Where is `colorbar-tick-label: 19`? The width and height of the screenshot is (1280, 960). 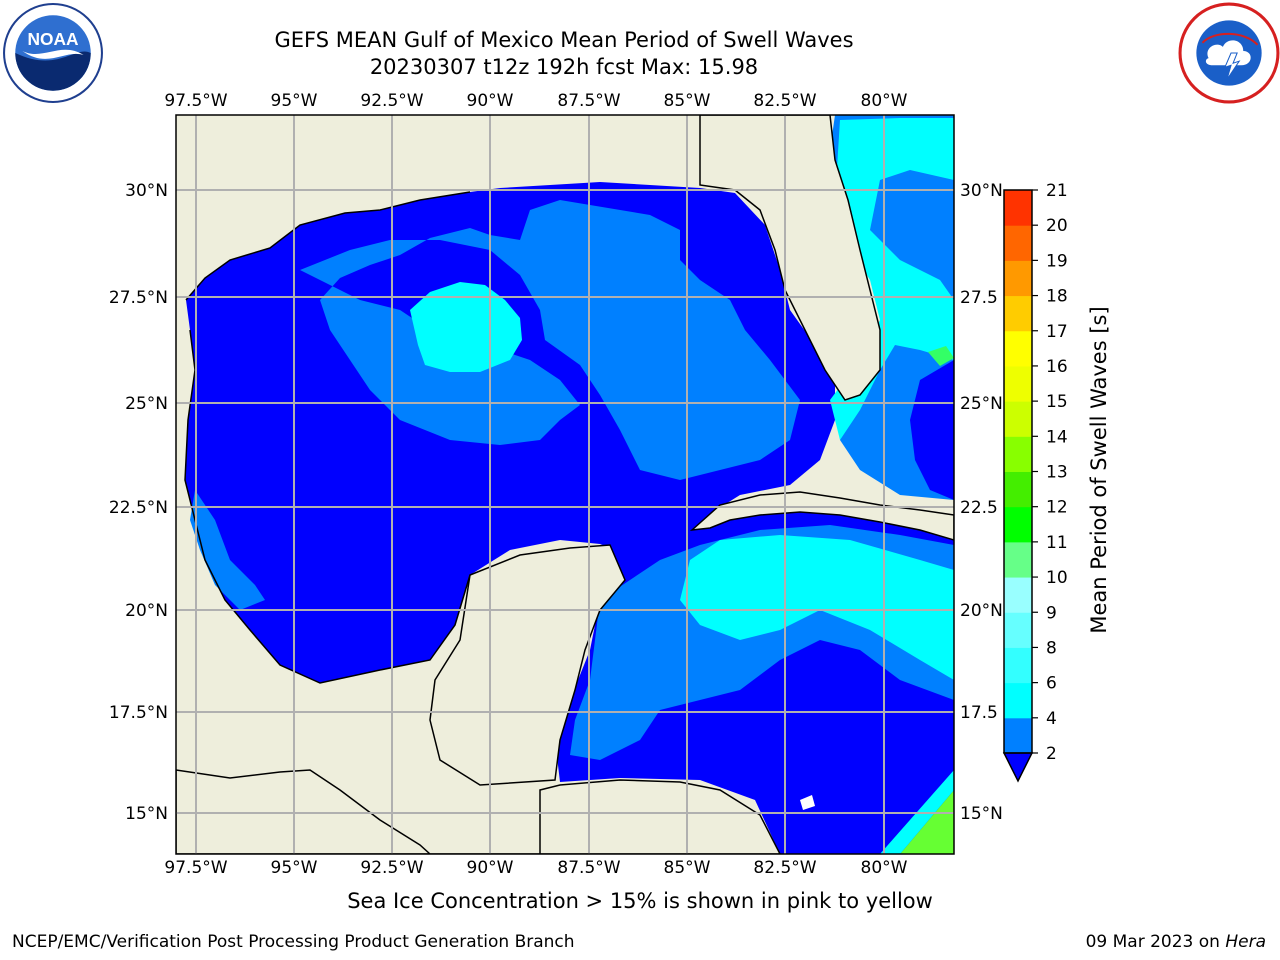
colorbar-tick-label: 19 is located at coordinates (1057, 261).